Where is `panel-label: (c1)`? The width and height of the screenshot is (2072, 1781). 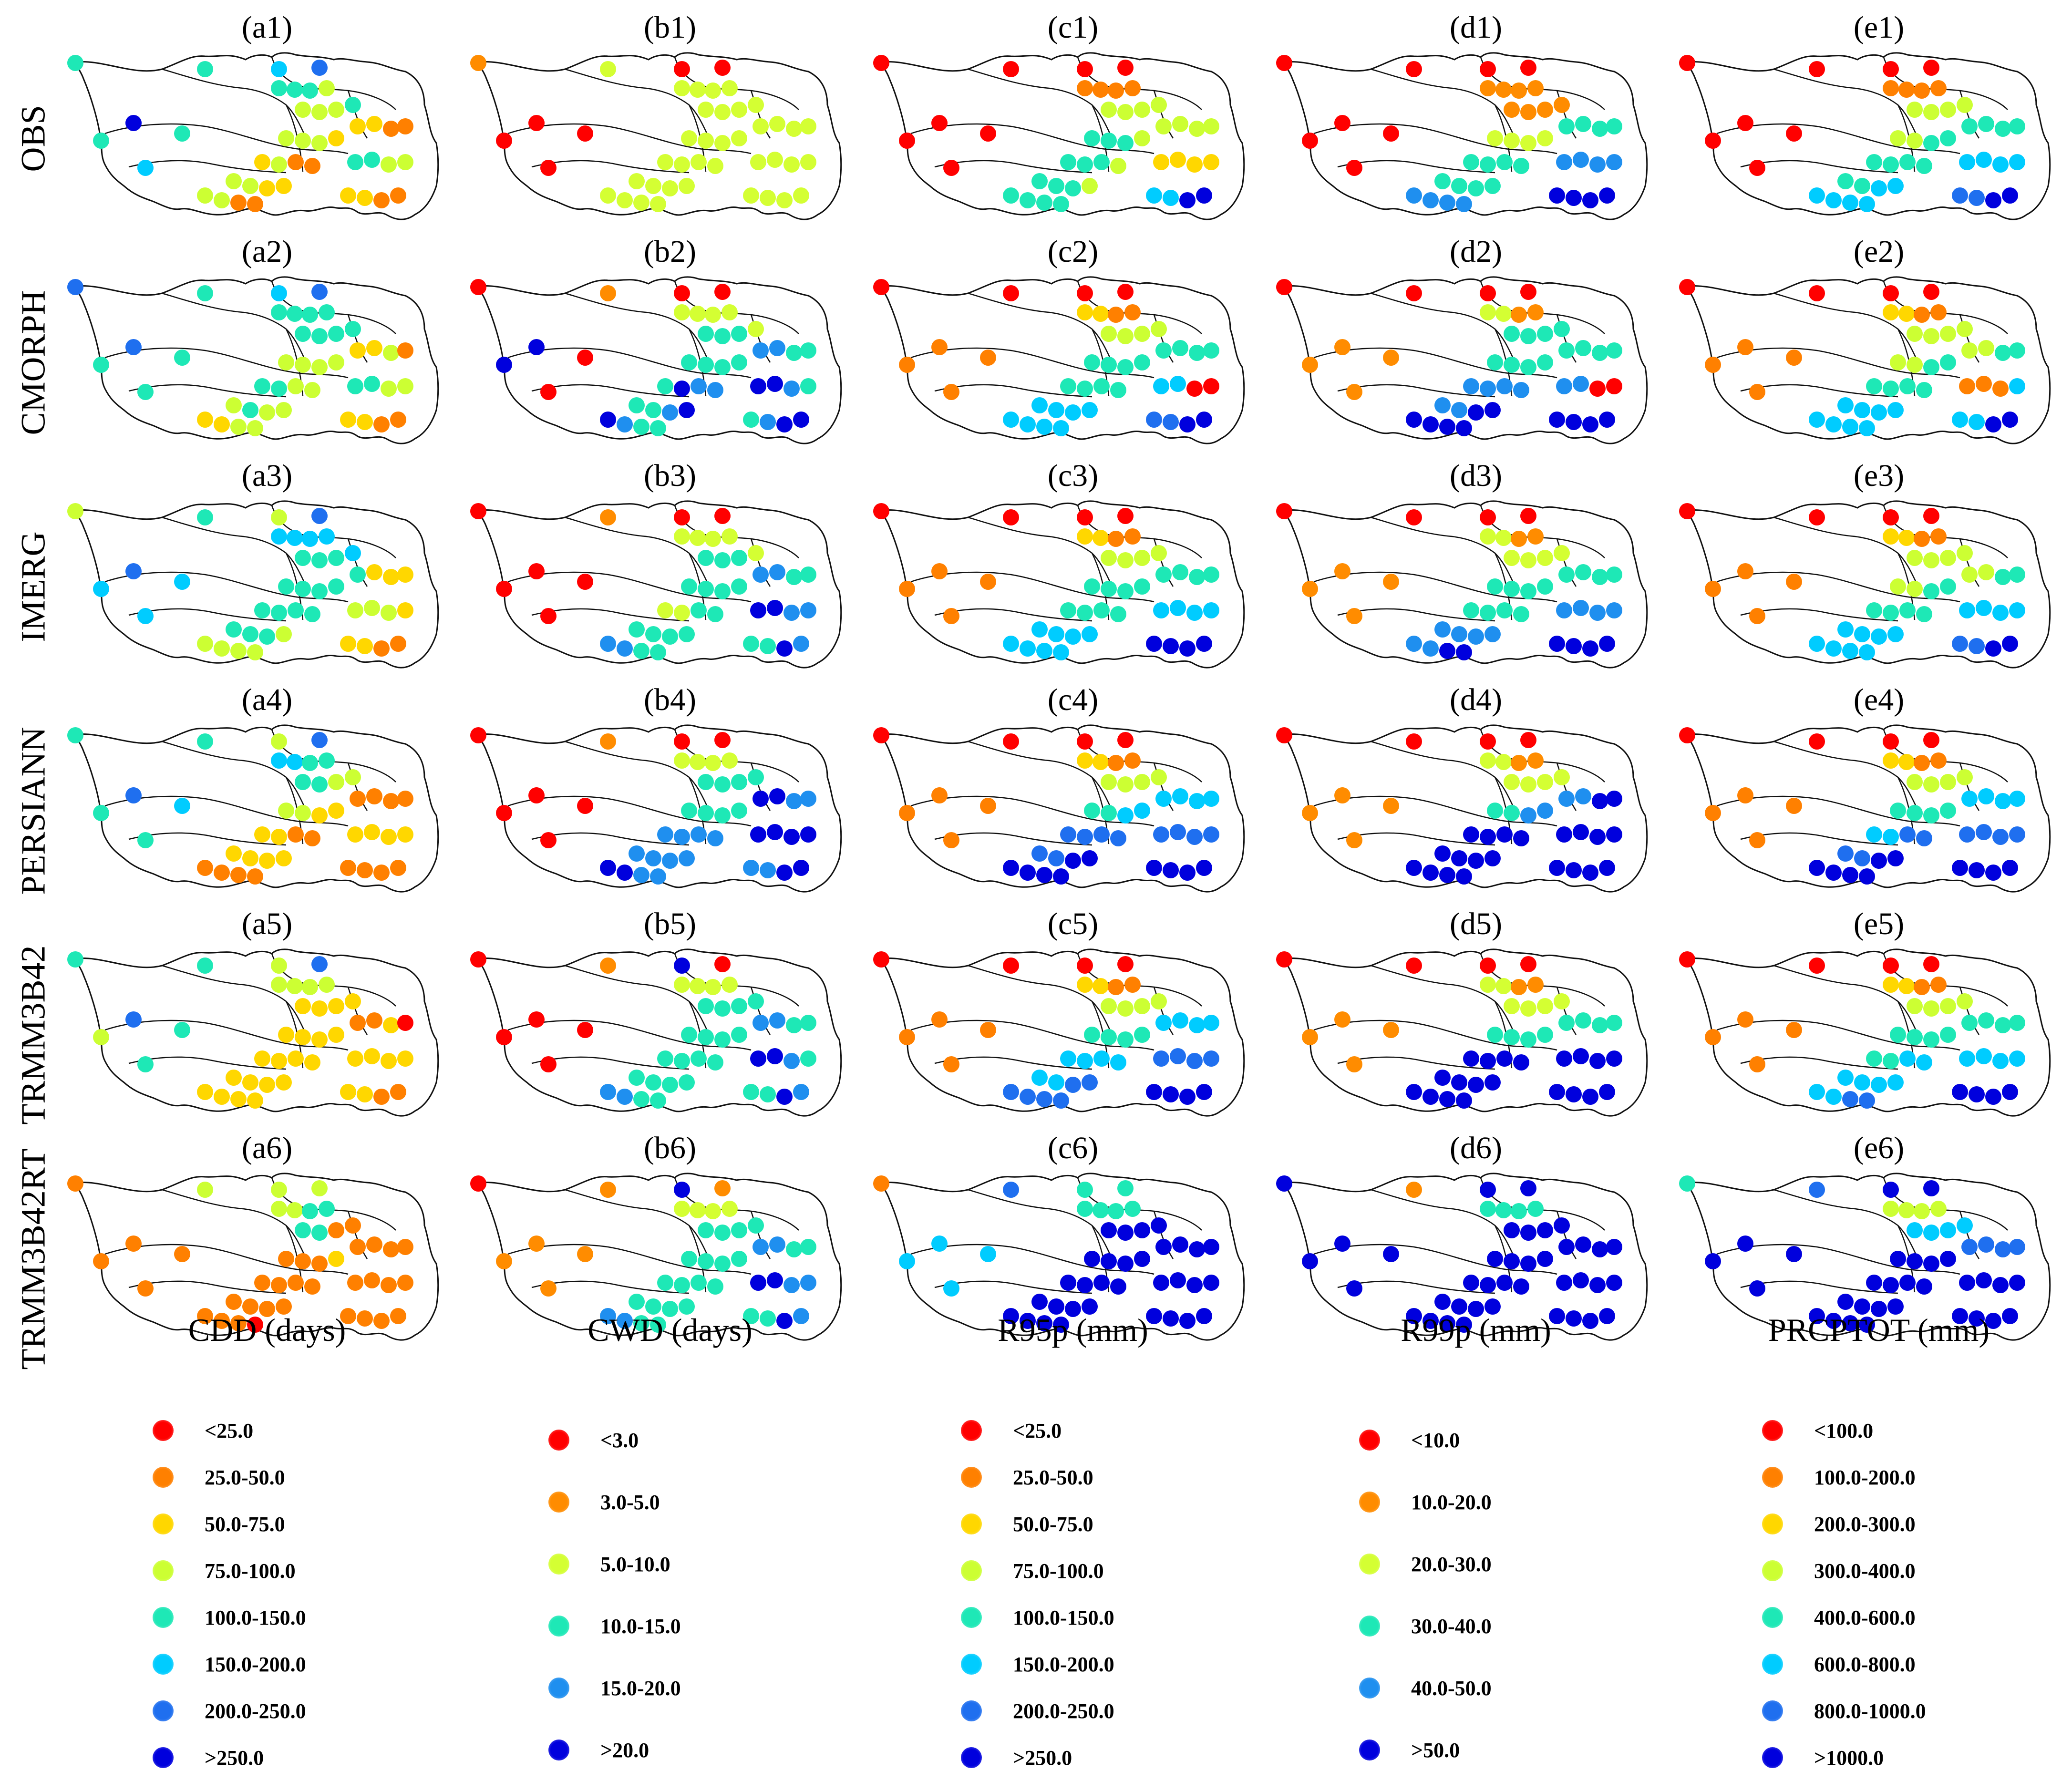
panel-label: (c1) is located at coordinates (1073, 28).